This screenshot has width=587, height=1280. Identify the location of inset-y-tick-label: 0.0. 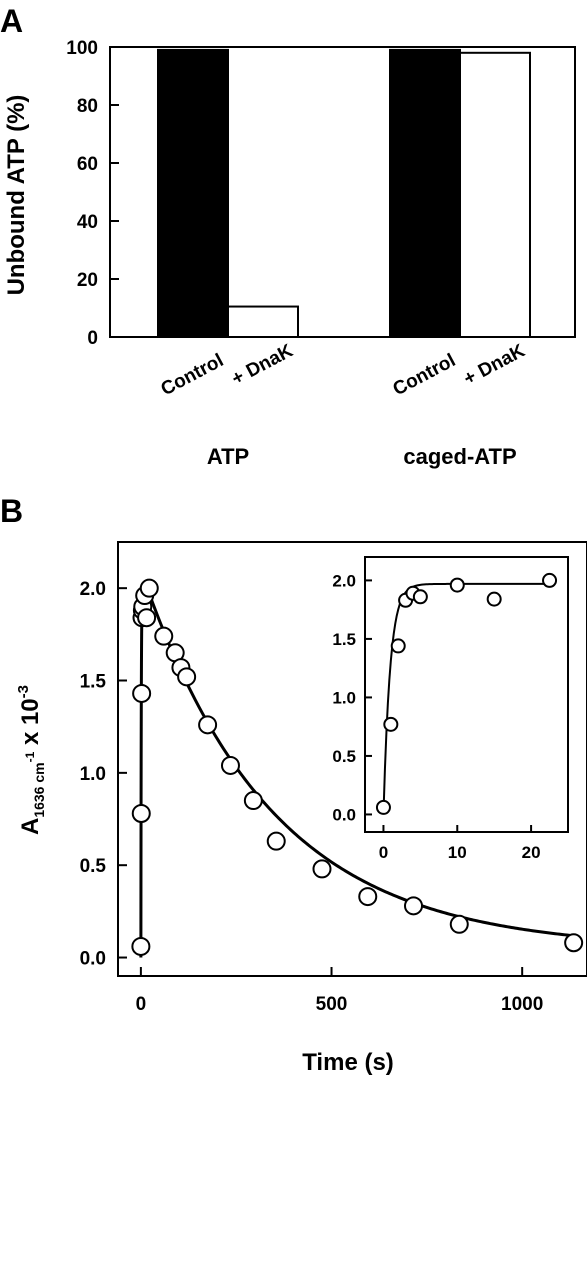
(344, 814).